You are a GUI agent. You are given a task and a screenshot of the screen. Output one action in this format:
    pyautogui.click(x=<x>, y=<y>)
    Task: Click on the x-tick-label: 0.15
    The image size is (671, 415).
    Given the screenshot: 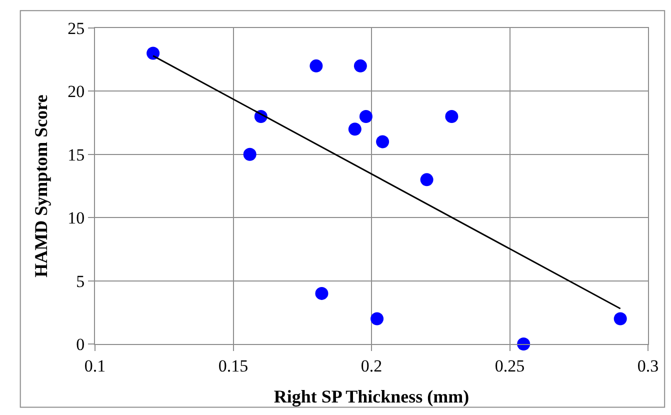 What is the action you would take?
    pyautogui.click(x=233, y=366)
    